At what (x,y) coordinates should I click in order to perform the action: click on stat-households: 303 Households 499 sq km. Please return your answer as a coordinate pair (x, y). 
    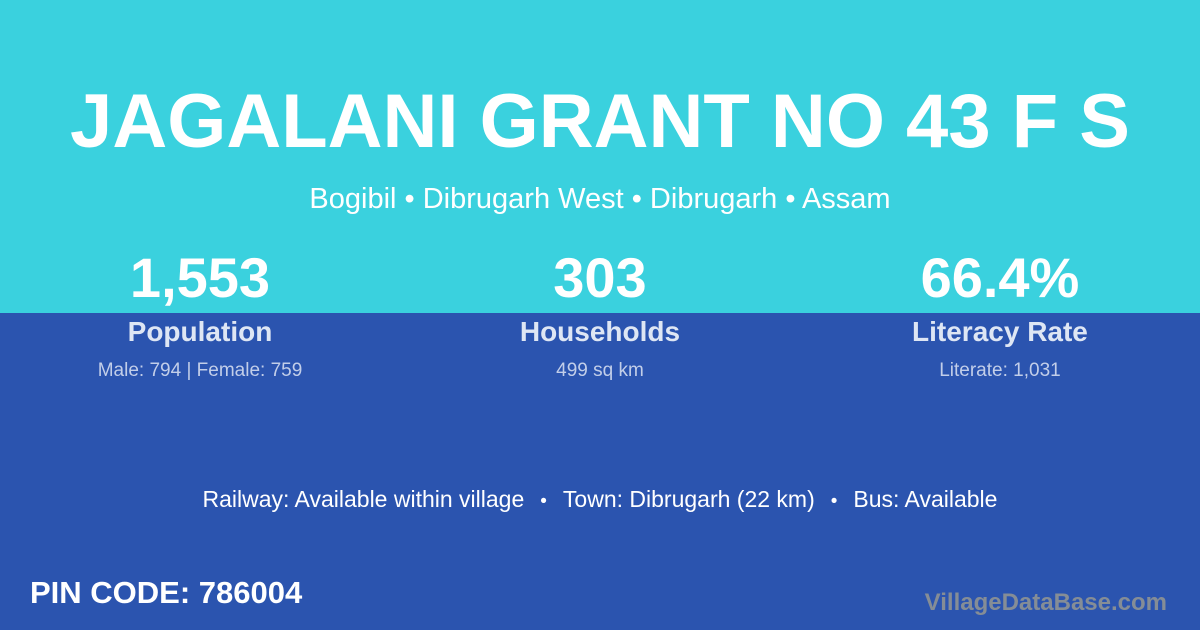
    Looking at the image, I should click on (600, 314).